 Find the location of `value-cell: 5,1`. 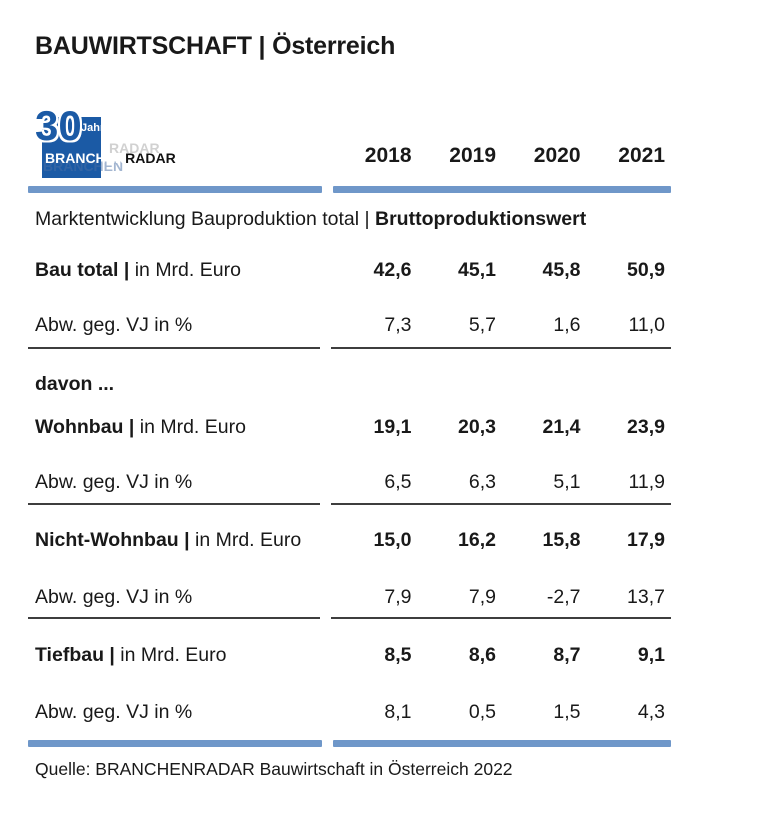

value-cell: 5,1 is located at coordinates (567, 482).